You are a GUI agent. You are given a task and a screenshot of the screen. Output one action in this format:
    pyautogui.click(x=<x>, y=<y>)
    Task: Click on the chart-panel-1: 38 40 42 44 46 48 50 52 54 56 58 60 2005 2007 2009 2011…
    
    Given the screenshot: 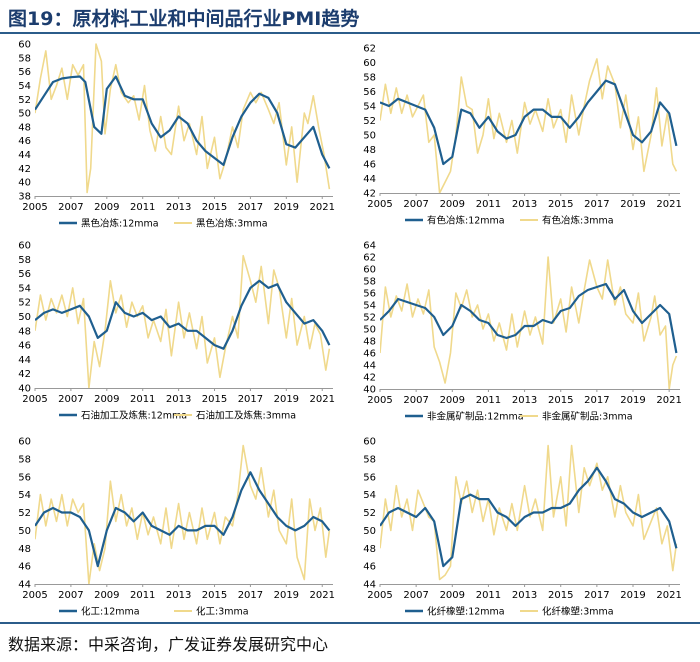 What is the action you would take?
    pyautogui.click(x=176, y=135)
    